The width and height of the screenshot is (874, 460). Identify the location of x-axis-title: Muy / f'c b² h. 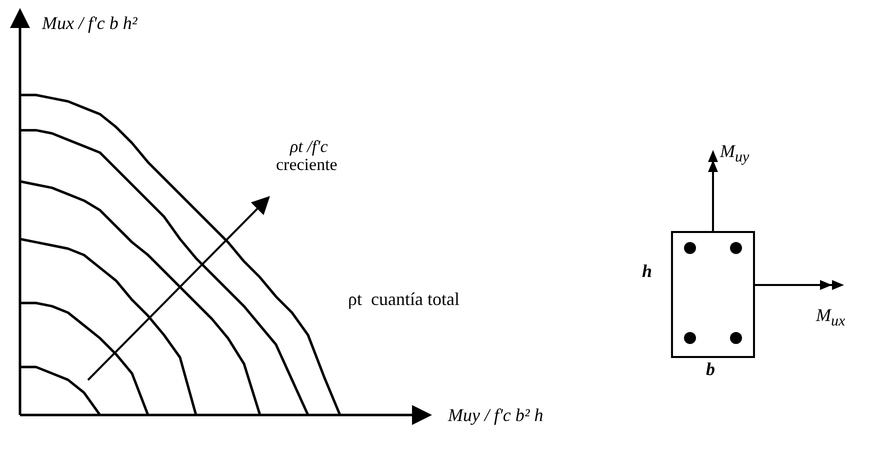
(495, 415).